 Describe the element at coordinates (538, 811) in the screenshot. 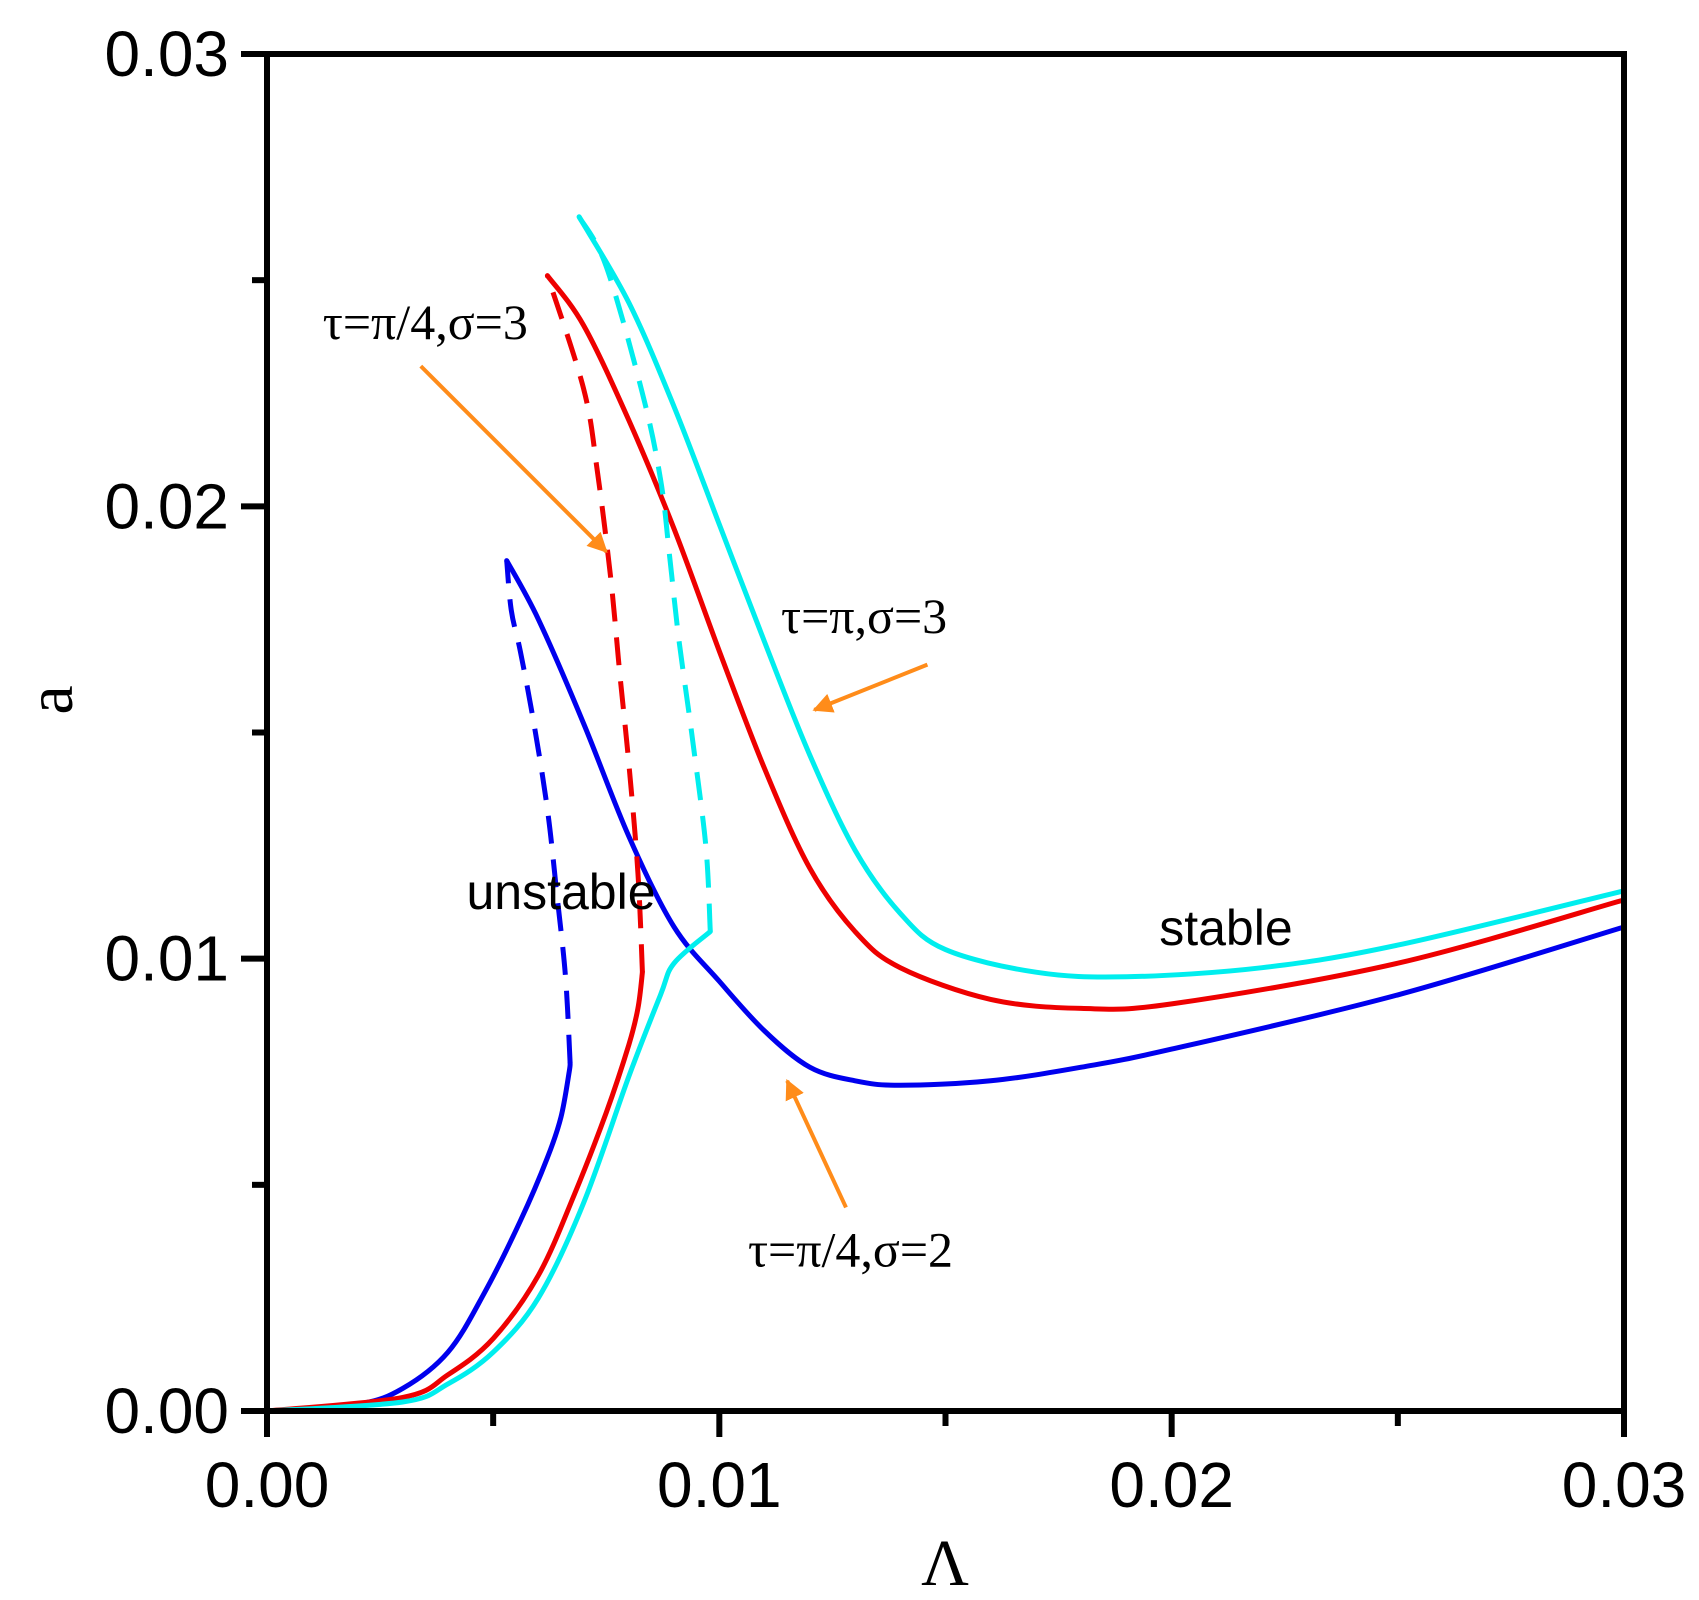

I see `series-1-unstable-line` at that location.